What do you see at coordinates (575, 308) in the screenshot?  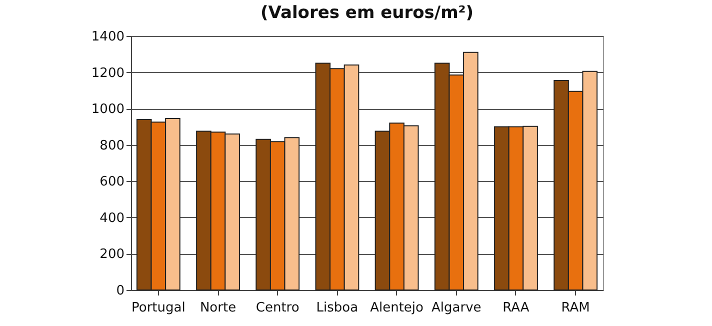 I see `x-tick-label: RAM` at bounding box center [575, 308].